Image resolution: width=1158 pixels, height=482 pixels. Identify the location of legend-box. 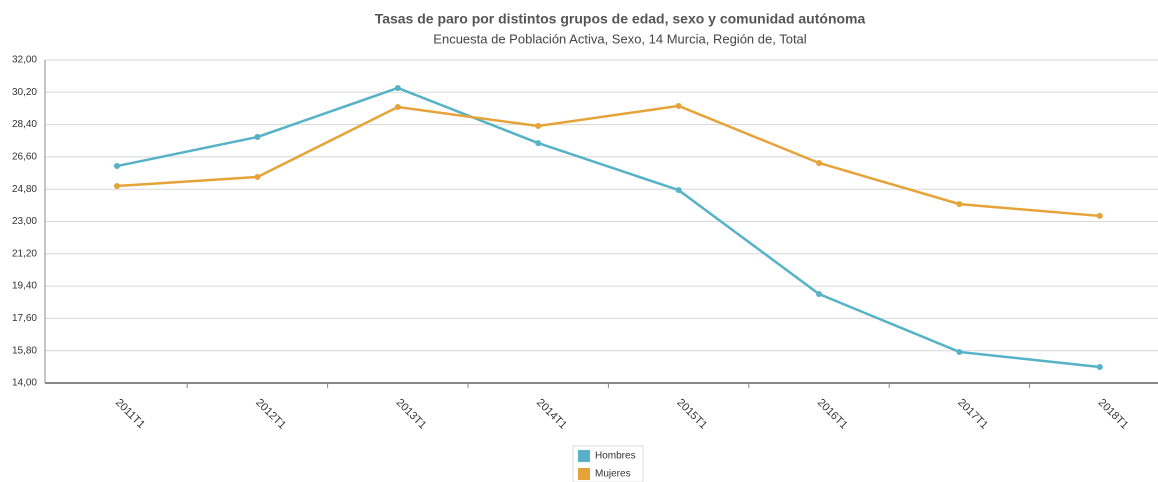
(608, 463).